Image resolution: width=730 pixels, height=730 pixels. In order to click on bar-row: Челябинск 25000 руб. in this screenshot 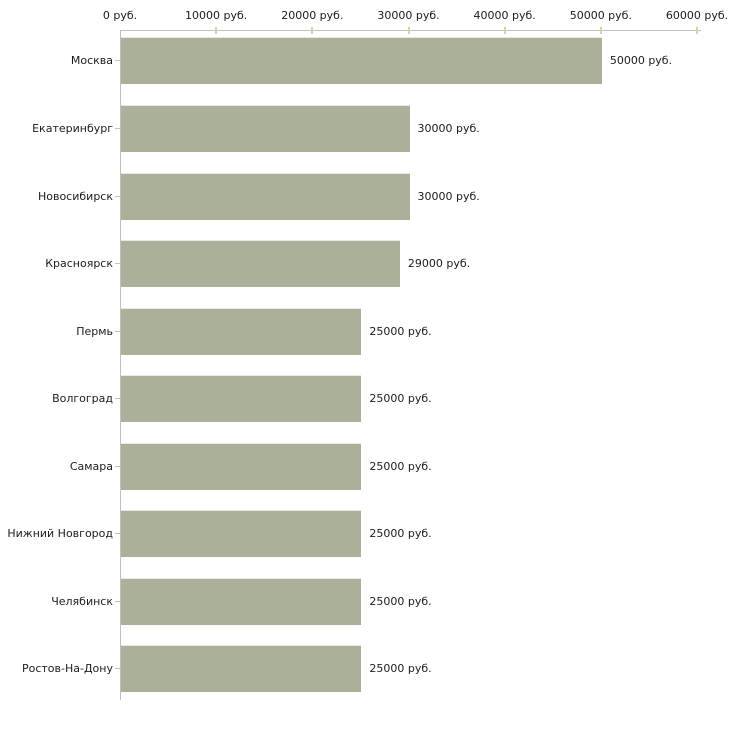, I will do `click(365, 601)`.